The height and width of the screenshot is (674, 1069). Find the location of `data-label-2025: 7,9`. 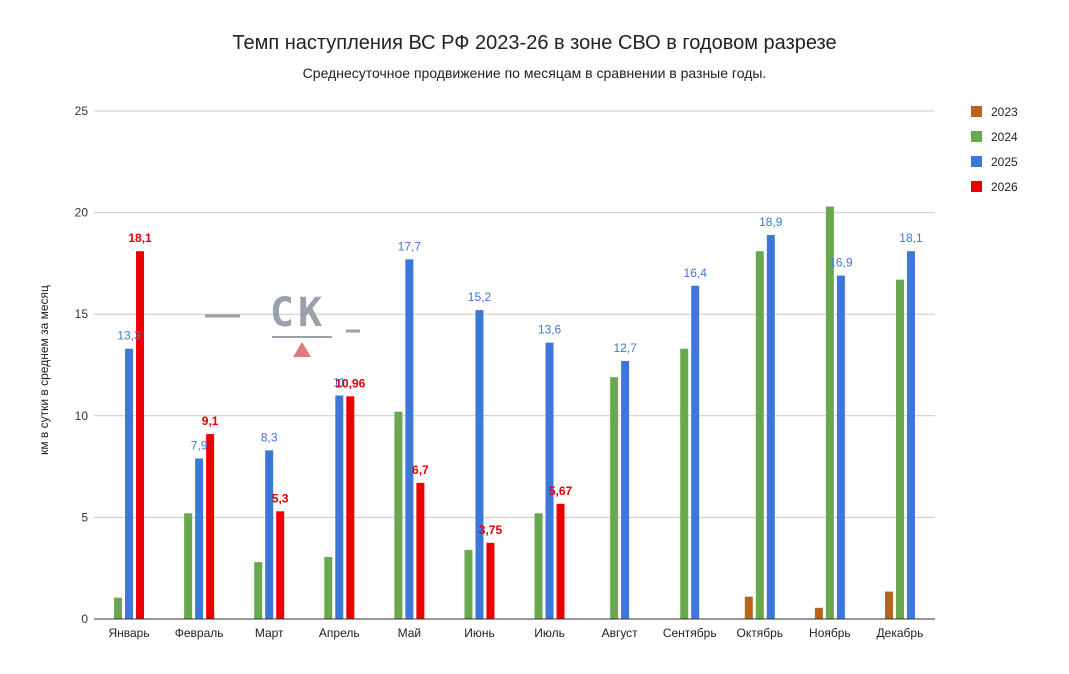

data-label-2025: 7,9 is located at coordinates (199, 445).